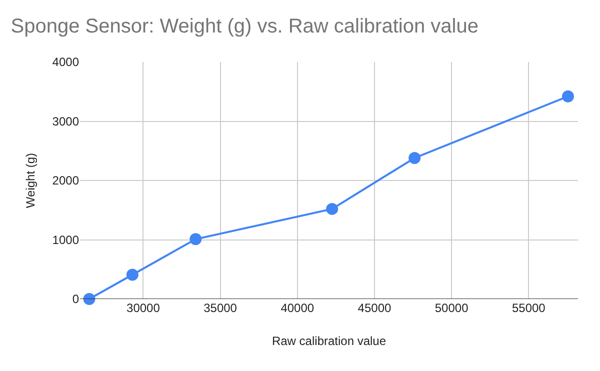 Image resolution: width=600 pixels, height=371 pixels. What do you see at coordinates (221, 308) in the screenshot?
I see `x-tick-label: 35000` at bounding box center [221, 308].